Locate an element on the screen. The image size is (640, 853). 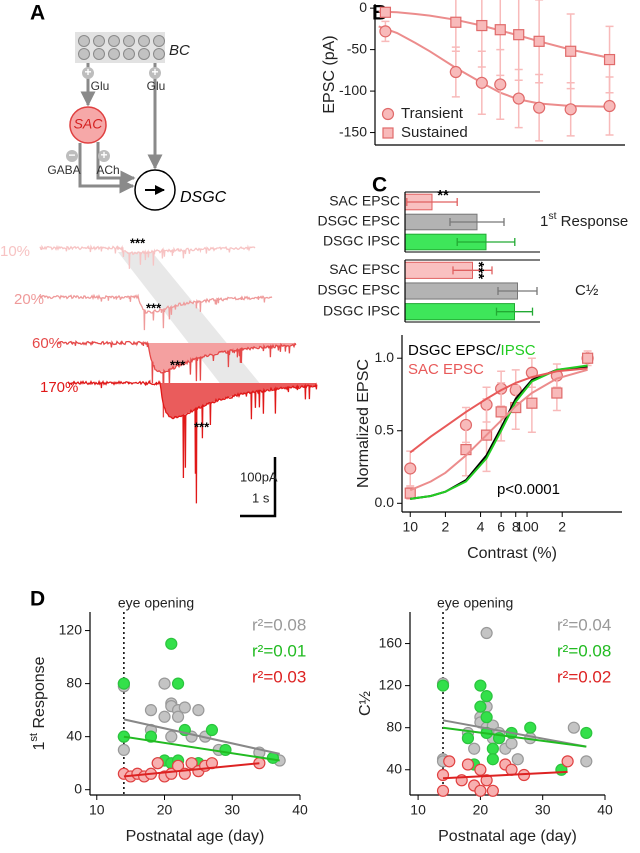
category-label: DSGC IPSC is located at coordinates (361, 310).